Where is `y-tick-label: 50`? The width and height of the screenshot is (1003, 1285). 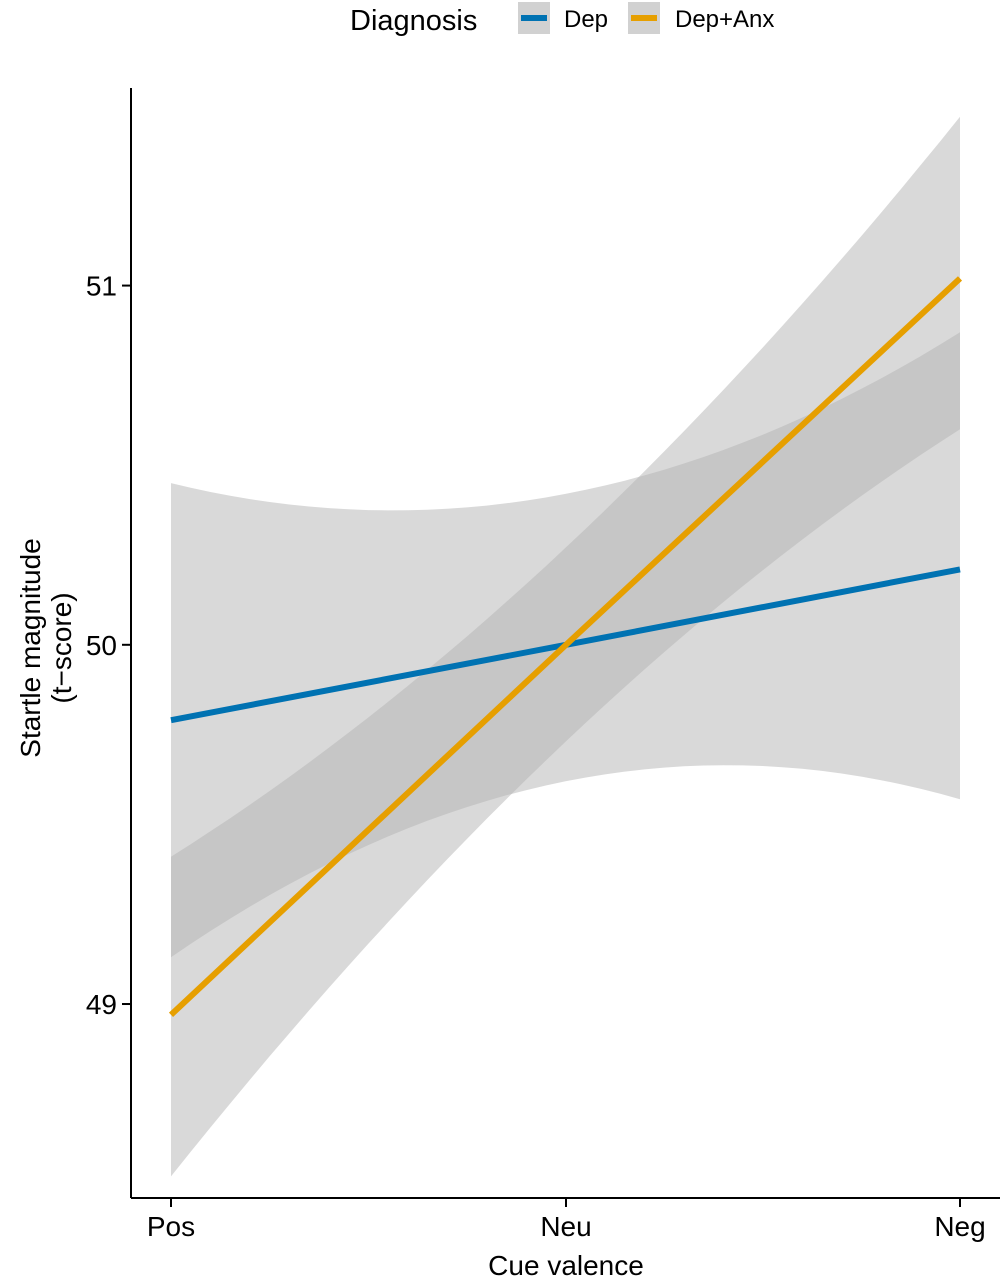
y-tick-label: 50 is located at coordinates (101, 645).